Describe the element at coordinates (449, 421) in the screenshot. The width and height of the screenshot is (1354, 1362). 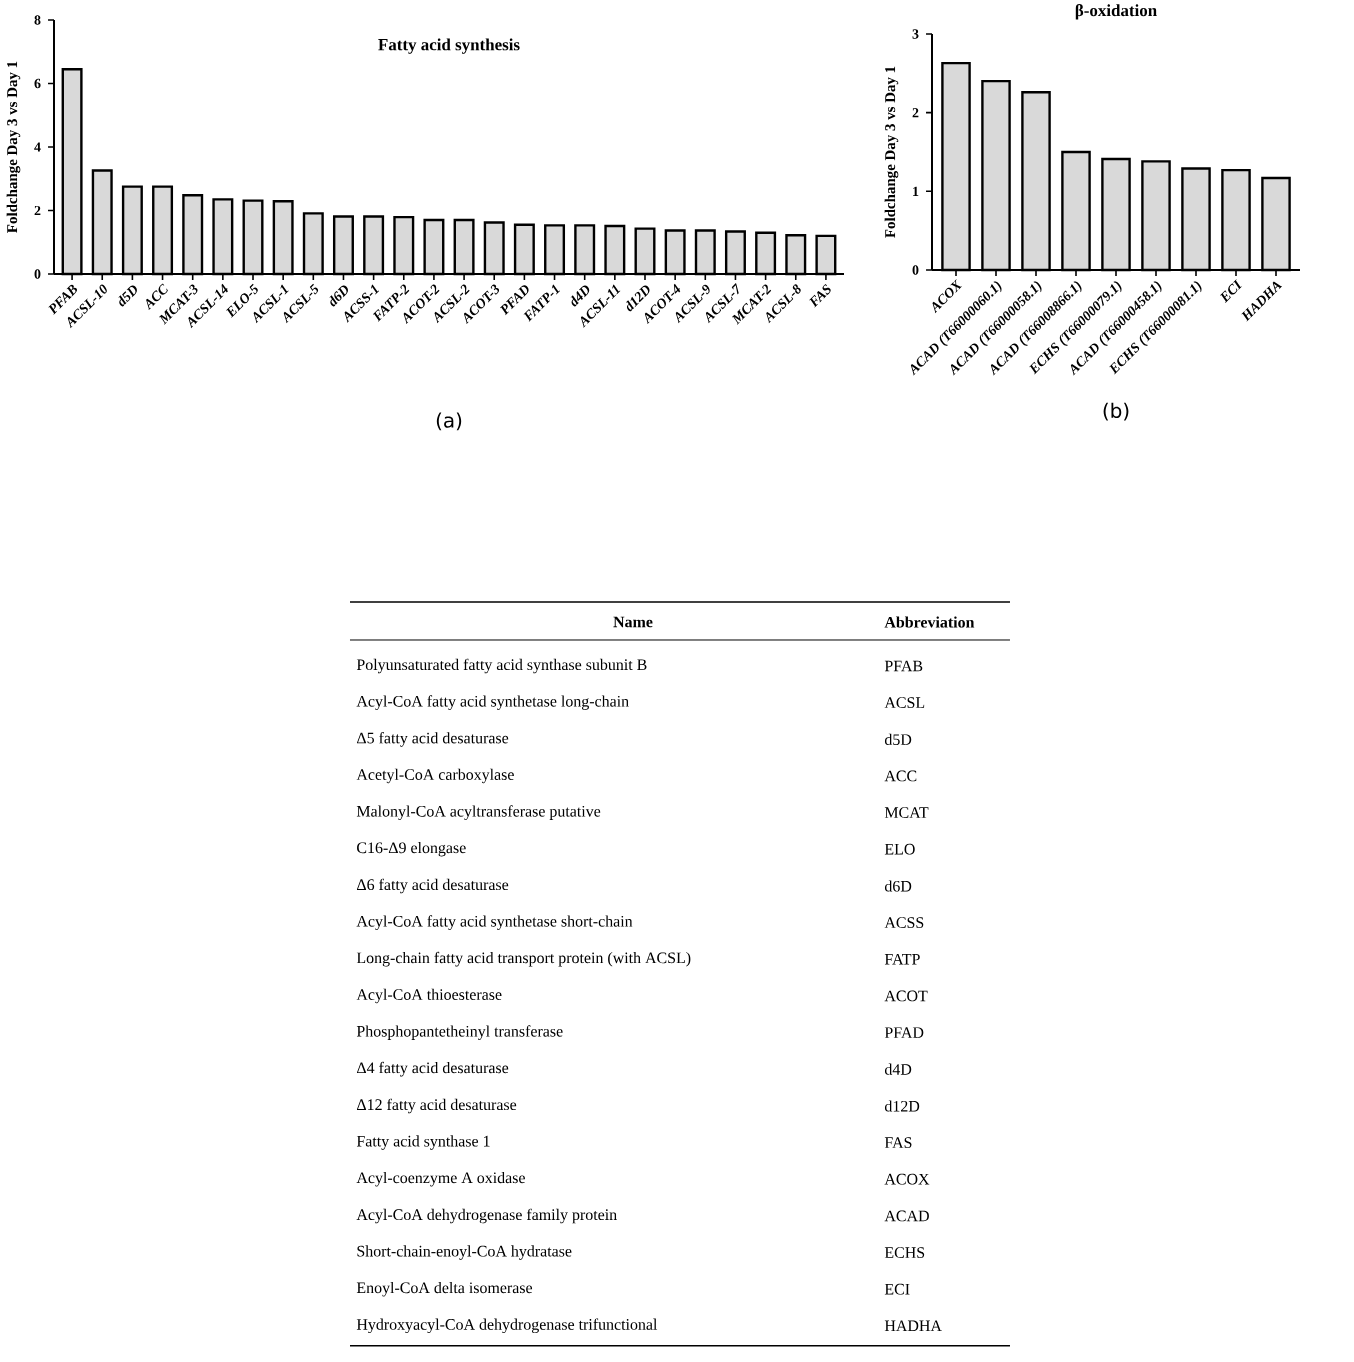
I see `text: (a)` at that location.